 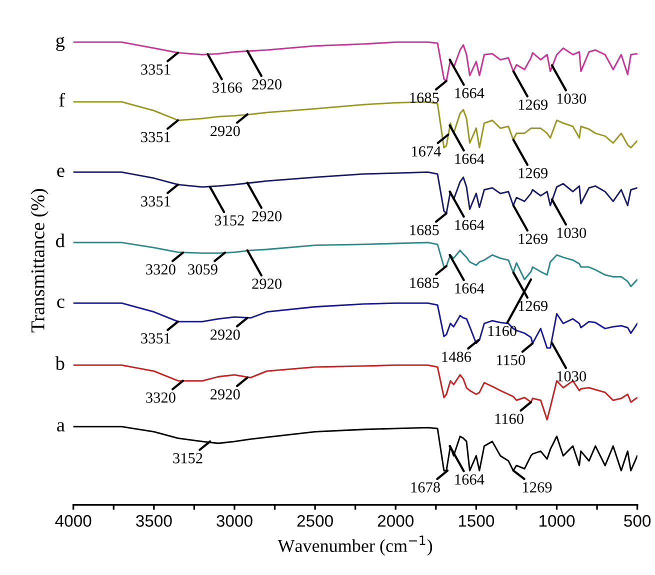 What do you see at coordinates (425, 487) in the screenshot?
I see `annotation: 1678` at bounding box center [425, 487].